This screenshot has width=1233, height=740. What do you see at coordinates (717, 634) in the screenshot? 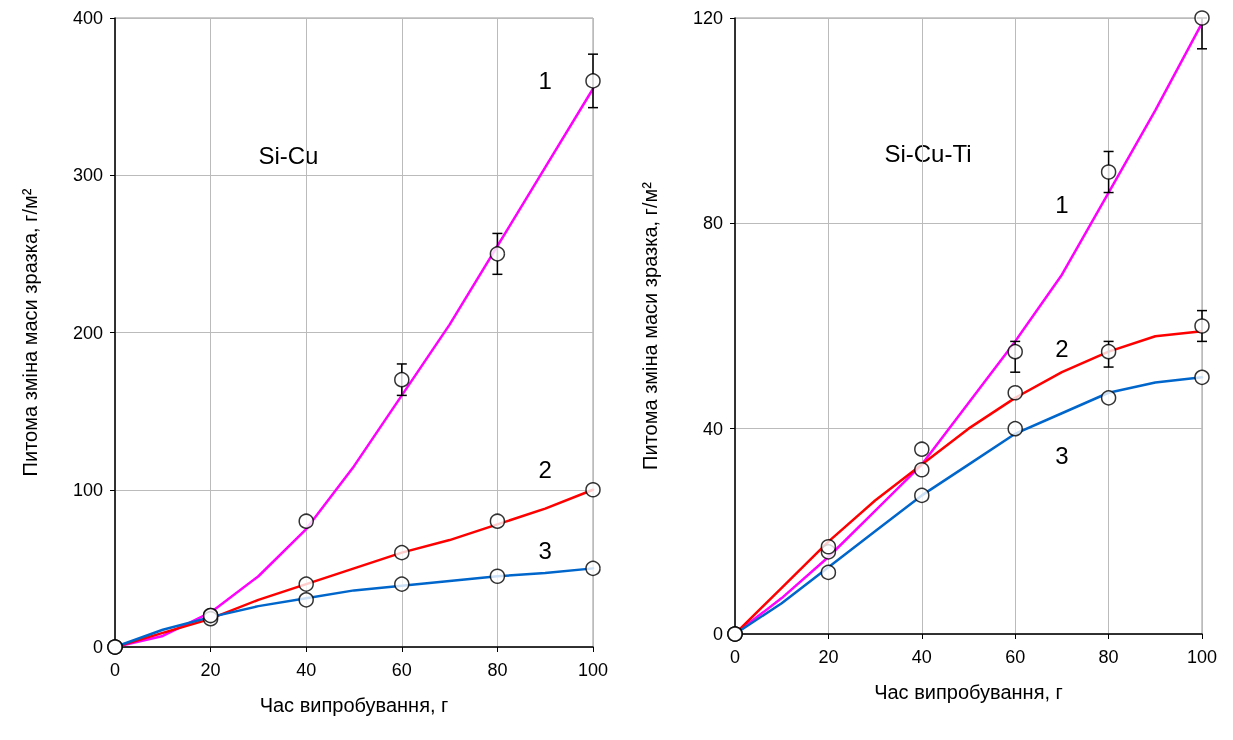
I see `y-tick-label: 0` at bounding box center [717, 634].